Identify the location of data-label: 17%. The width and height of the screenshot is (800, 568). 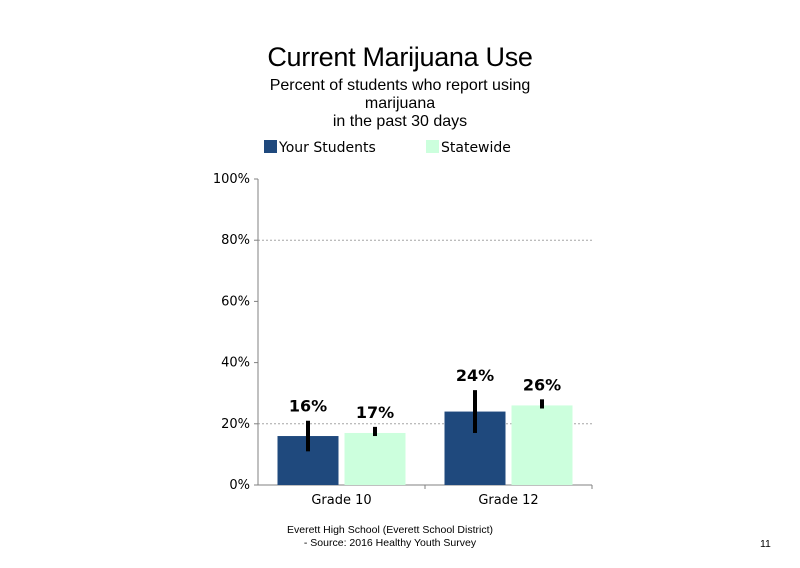
(375, 412).